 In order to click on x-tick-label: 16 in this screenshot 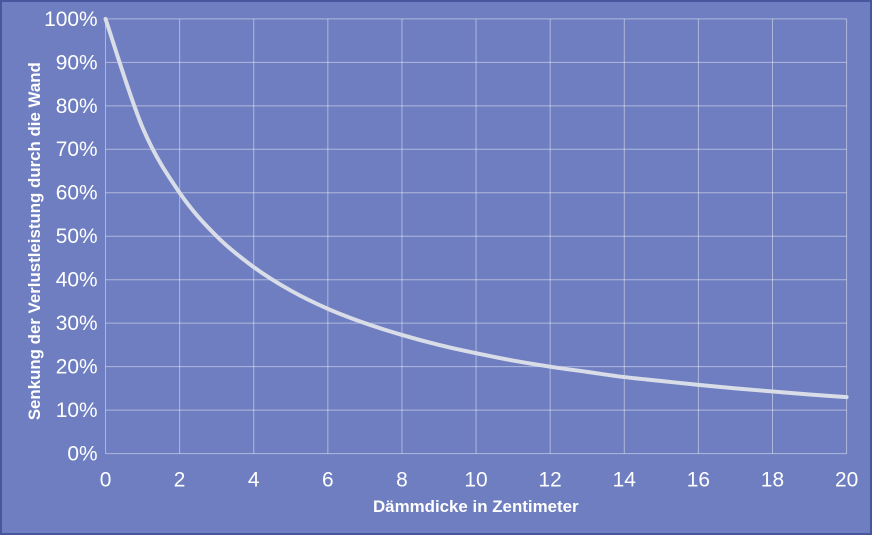, I will do `click(698, 479)`.